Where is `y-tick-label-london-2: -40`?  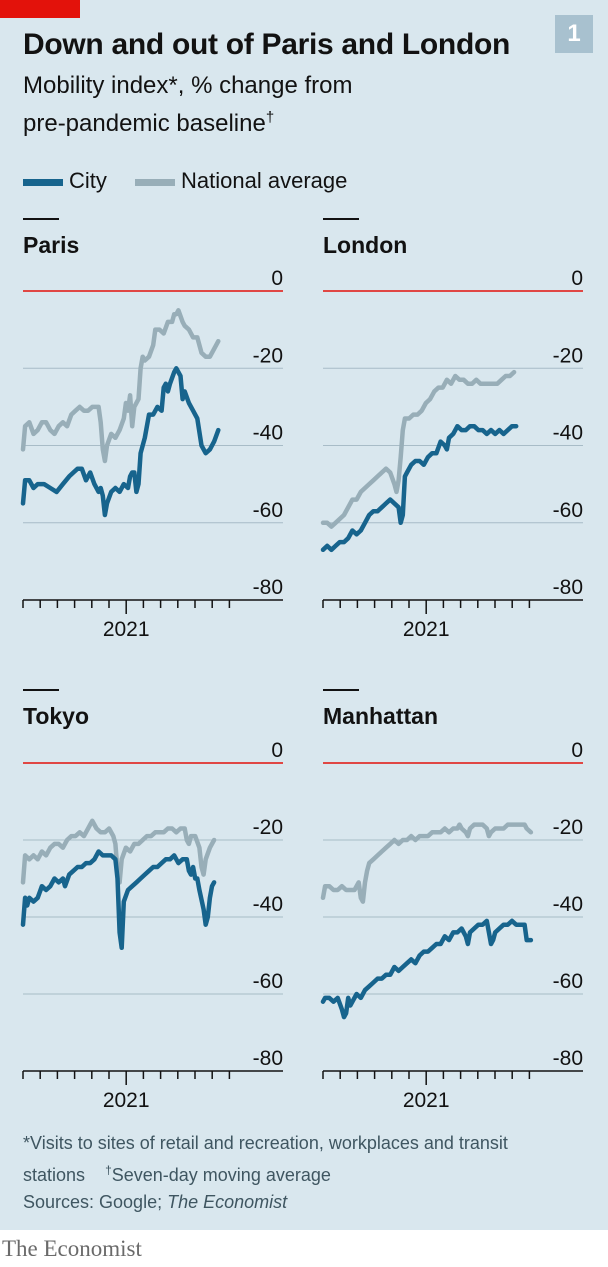 y-tick-label-london-2: -40 is located at coordinates (568, 433).